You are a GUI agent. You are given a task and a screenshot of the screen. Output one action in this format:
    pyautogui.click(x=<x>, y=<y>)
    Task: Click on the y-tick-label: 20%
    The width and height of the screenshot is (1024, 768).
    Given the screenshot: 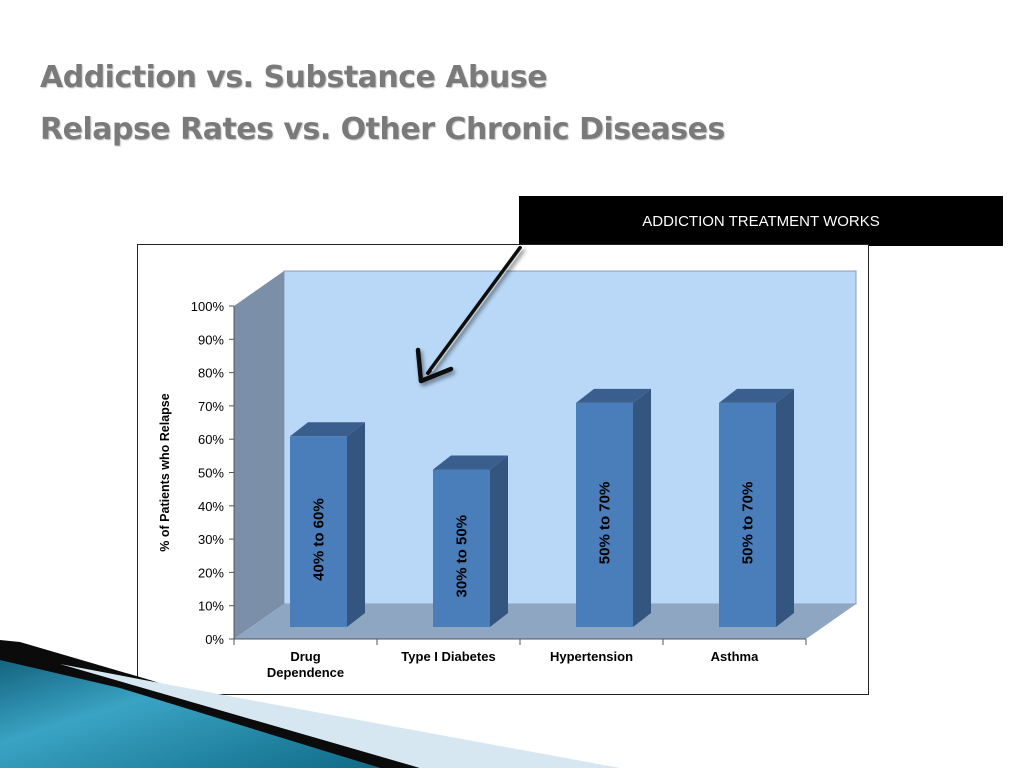 What is the action you would take?
    pyautogui.click(x=211, y=572)
    